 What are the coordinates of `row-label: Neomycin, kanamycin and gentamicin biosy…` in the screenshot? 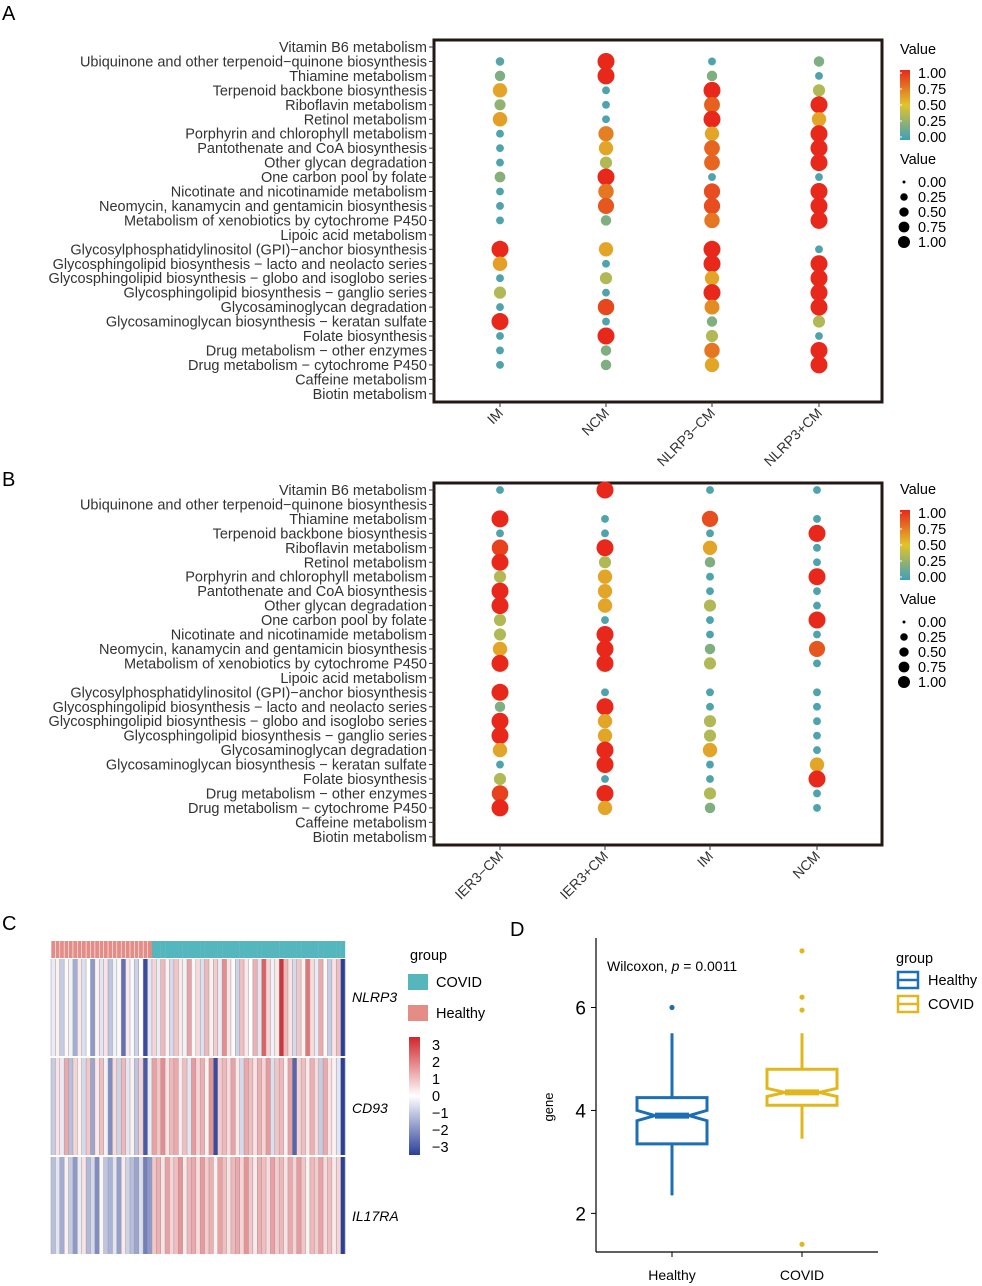 It's located at (263, 207).